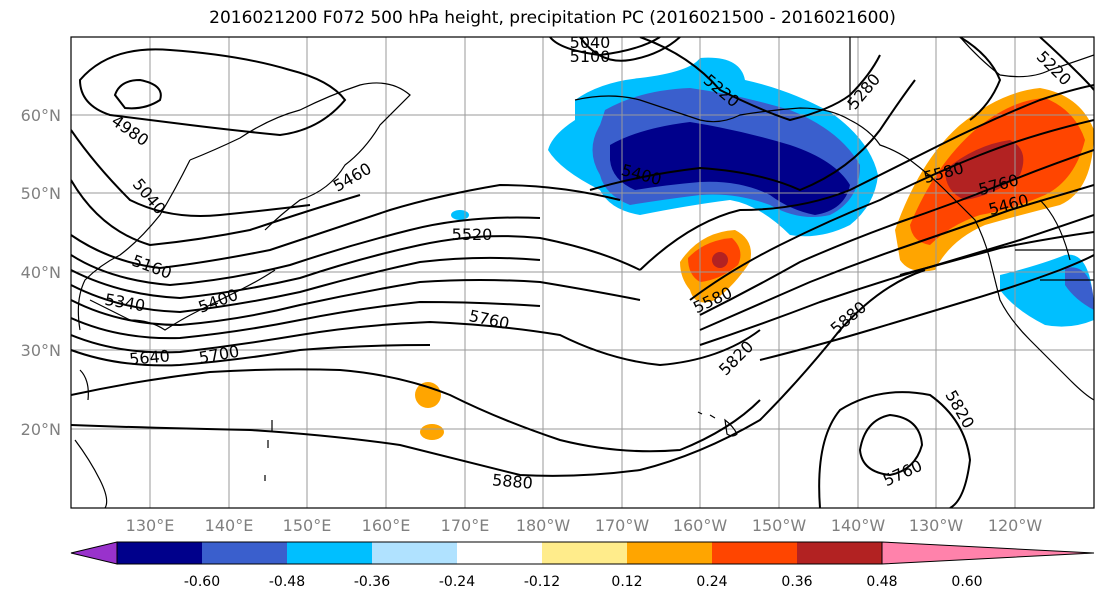 Image resolution: width=1105 pixels, height=601 pixels. What do you see at coordinates (457, 582) in the screenshot?
I see `colorbar-tick-label: -0.24` at bounding box center [457, 582].